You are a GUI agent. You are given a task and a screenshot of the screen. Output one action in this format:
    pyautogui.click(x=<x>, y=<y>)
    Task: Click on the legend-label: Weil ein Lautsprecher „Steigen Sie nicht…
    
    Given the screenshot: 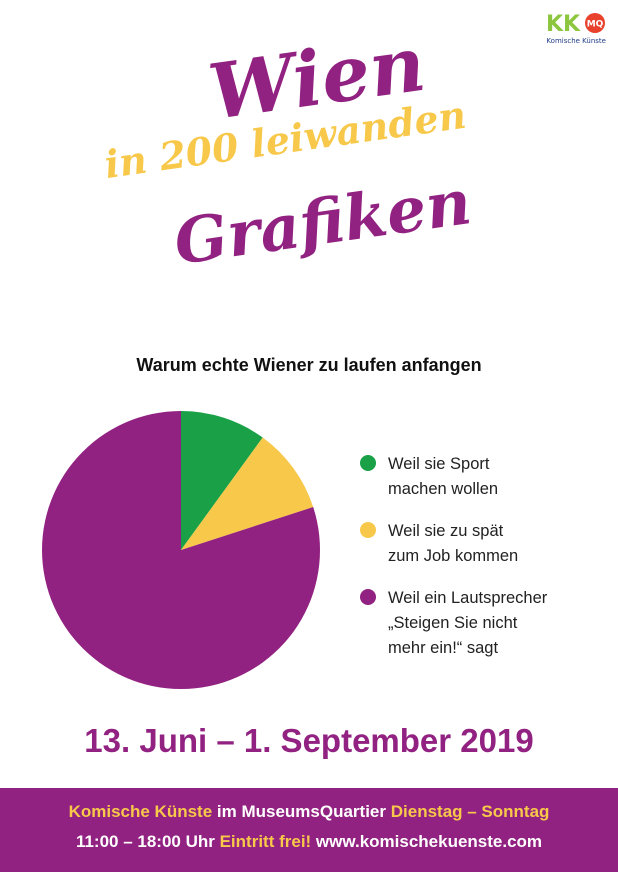 What is the action you would take?
    pyautogui.click(x=468, y=623)
    